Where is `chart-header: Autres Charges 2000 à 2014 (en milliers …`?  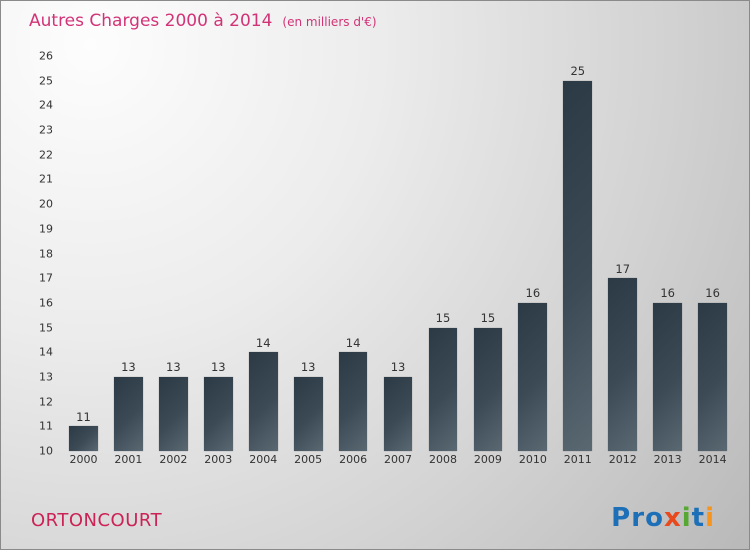
chart-header: Autres Charges 2000 à 2014 (en milliers … is located at coordinates (203, 21).